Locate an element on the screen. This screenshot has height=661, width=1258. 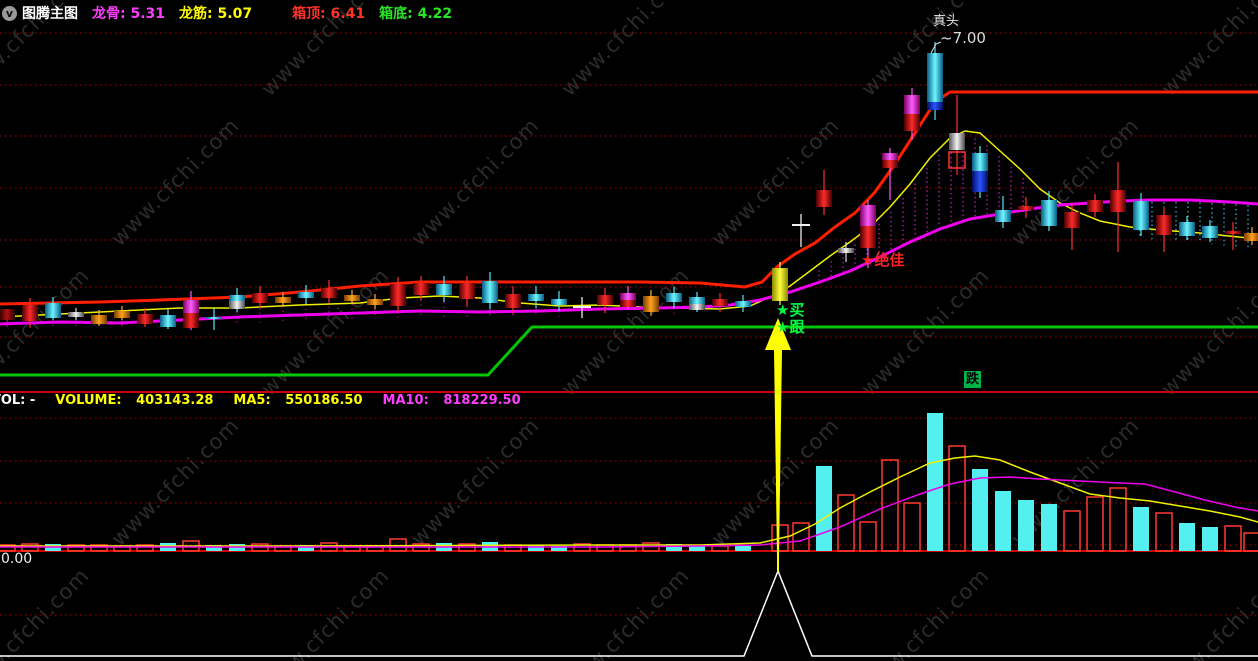
buy-signal-line2: ★跟 is located at coordinates (790, 327).